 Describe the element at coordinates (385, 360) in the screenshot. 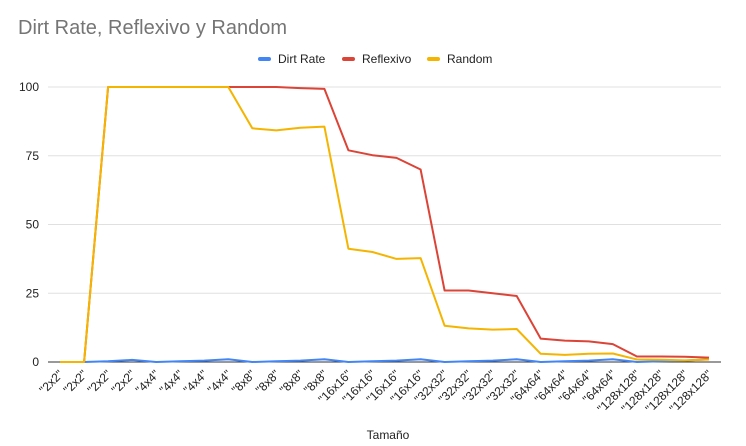

I see `series-line-dirt-rate` at that location.